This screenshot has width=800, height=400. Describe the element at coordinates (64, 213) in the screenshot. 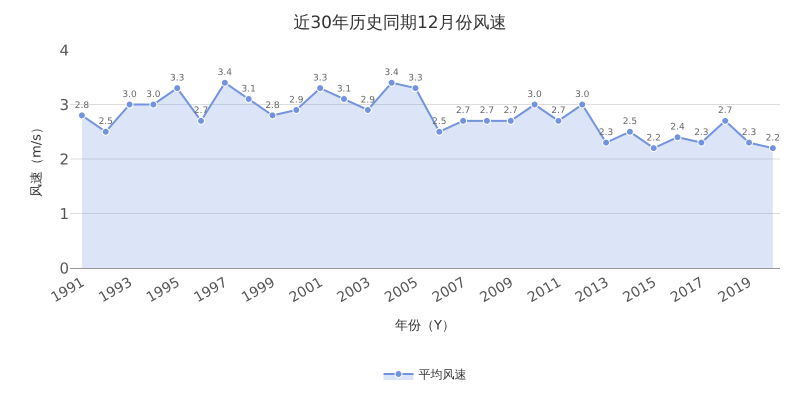

I see `y-tick-label: 1` at that location.